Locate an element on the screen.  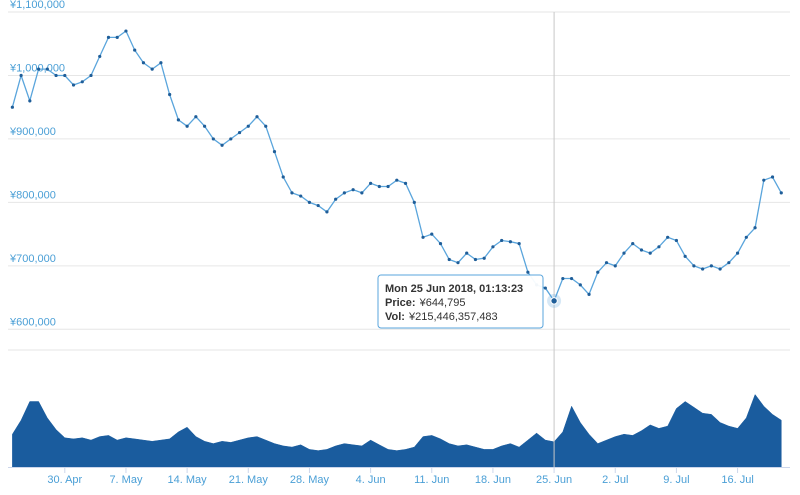
x-tick-label: 18. Jun is located at coordinates (493, 480).